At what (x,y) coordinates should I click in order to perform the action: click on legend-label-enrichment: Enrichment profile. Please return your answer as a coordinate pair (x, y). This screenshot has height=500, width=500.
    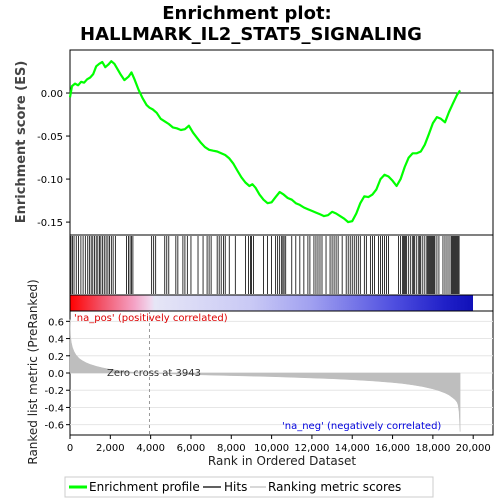
    Looking at the image, I should click on (144, 487).